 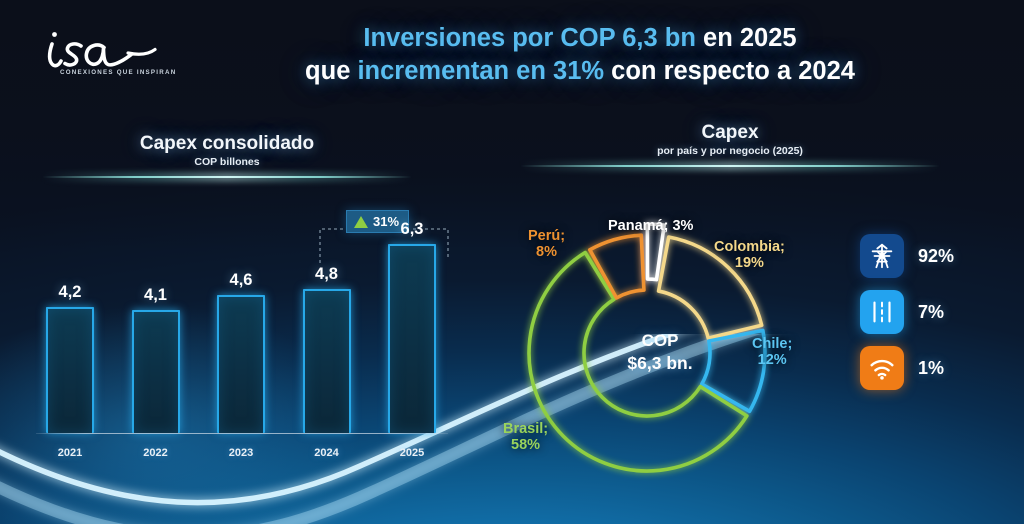 What do you see at coordinates (749, 263) in the screenshot?
I see `donut-label-line2: 19%` at bounding box center [749, 263].